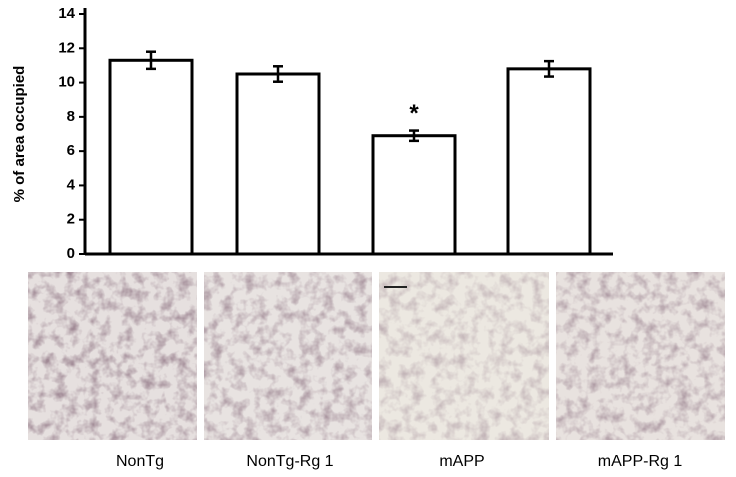 Image resolution: width=736 pixels, height=477 pixels. What do you see at coordinates (289, 461) in the screenshot?
I see `x-tick-label: NonTg-Rg 1` at bounding box center [289, 461].